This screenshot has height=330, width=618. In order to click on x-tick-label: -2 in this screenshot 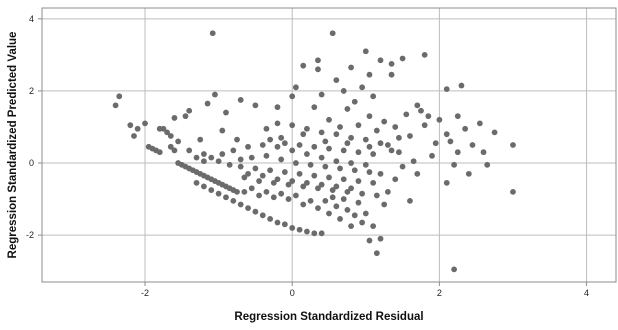, I will do `click(145, 293)`.